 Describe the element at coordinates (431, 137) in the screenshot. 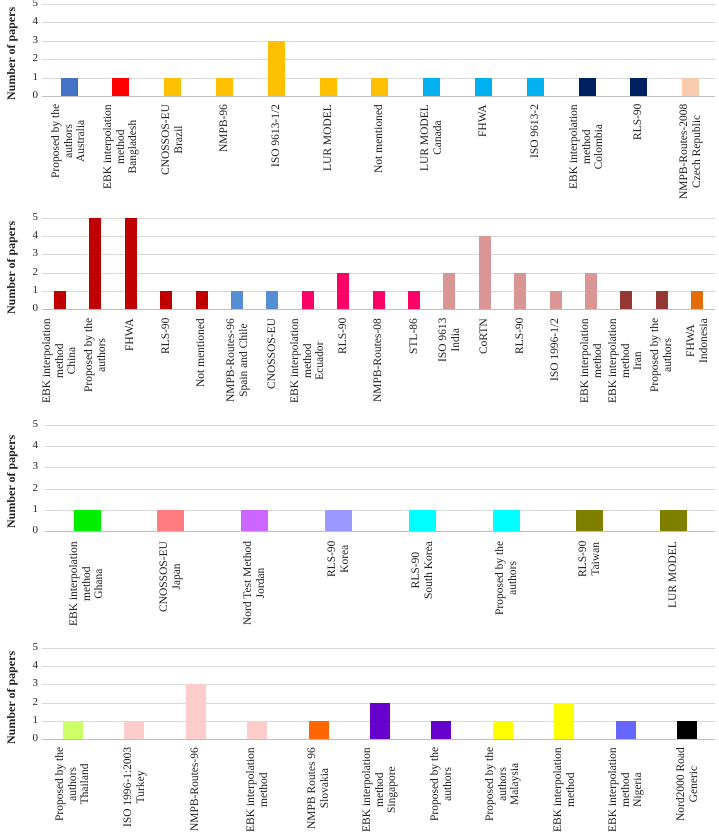

I see `x-tick-label: LUR MODEL Canada` at that location.